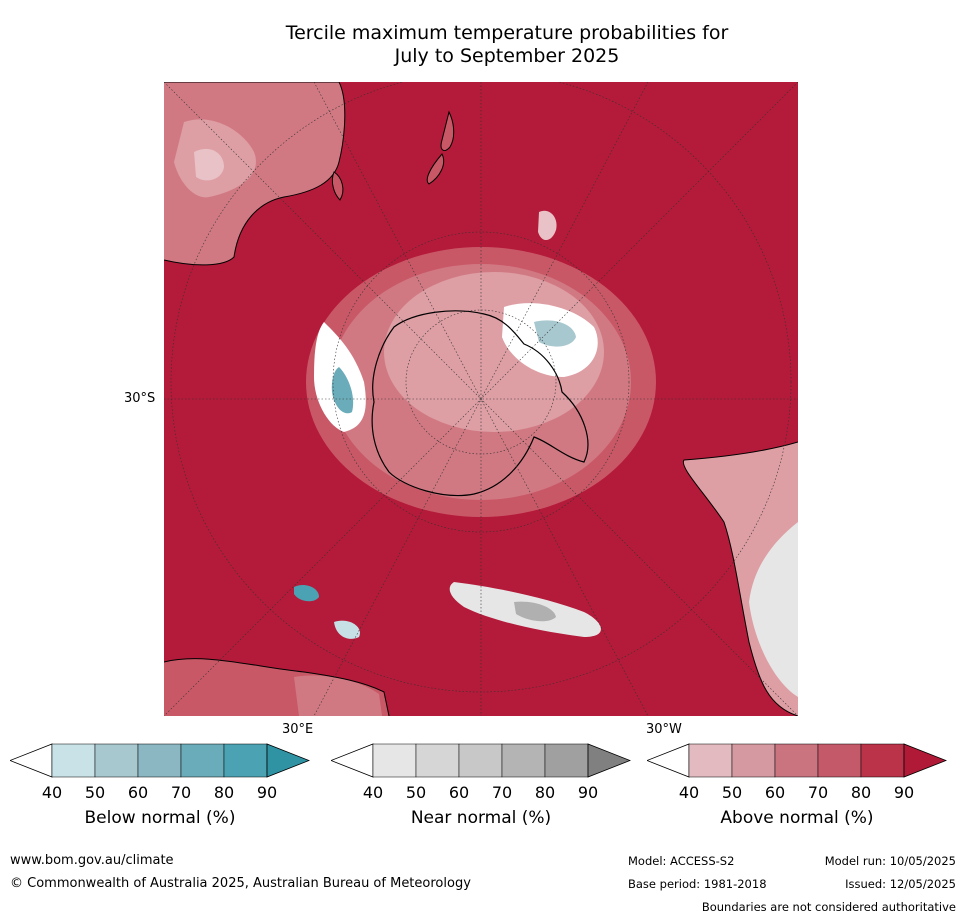 The image size is (965, 919). I want to click on colorbar-below-normal, so click(160, 761).